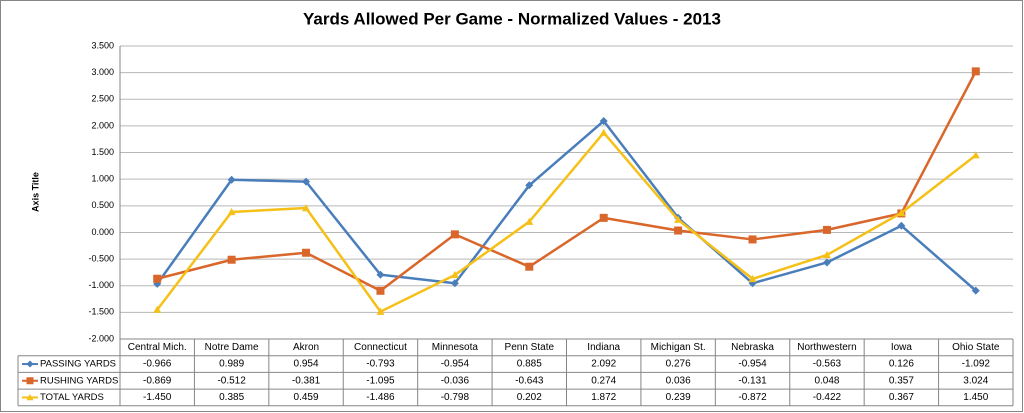 The height and width of the screenshot is (413, 1024). Describe the element at coordinates (976, 364) in the screenshot. I see `table-value: -1.092` at that location.